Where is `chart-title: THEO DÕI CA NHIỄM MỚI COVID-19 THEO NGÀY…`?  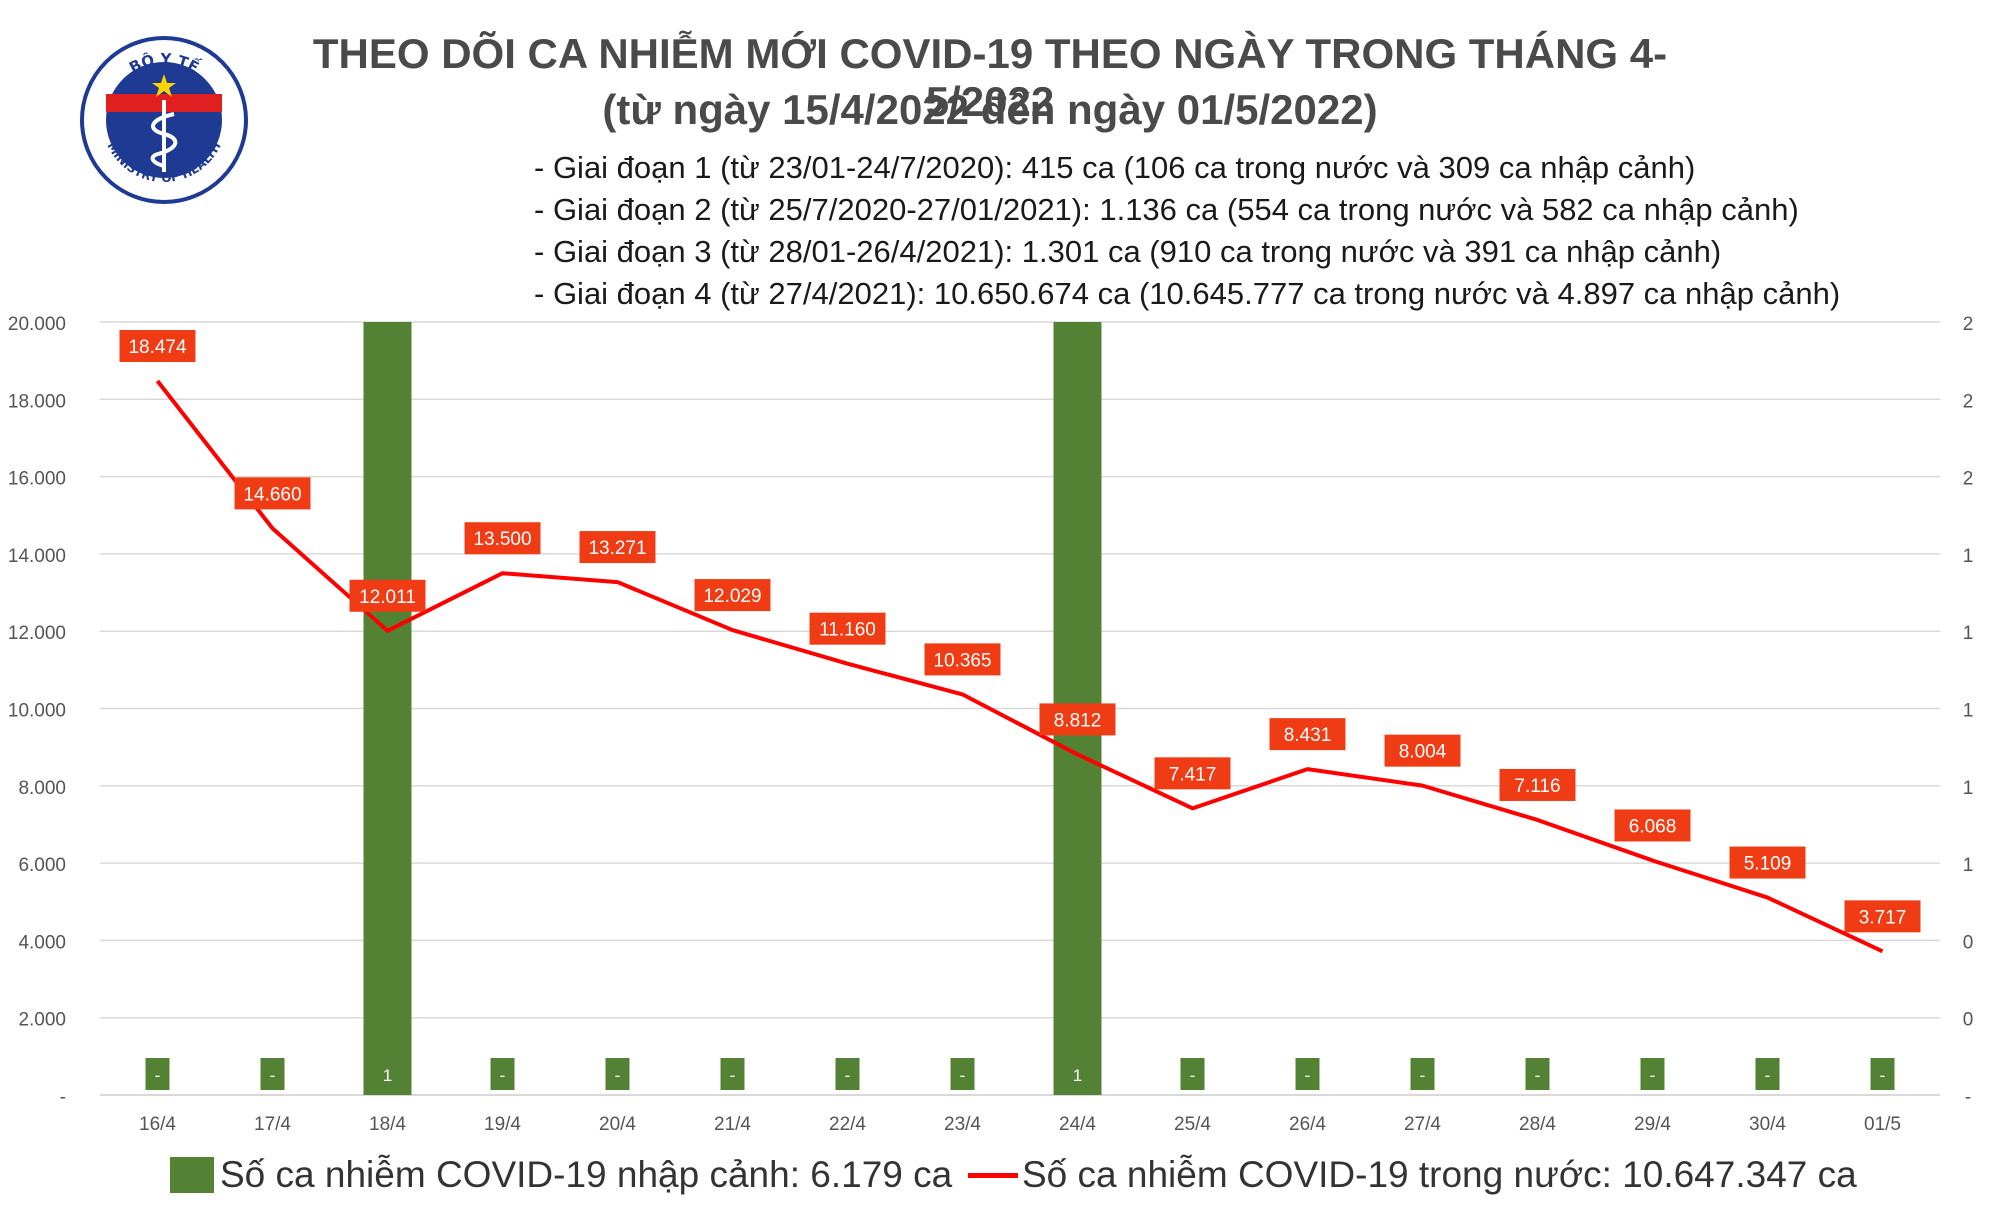
chart-title: THEO DÕI CA NHIỄM MỚI COVID-19 THEO NGÀY… is located at coordinates (990, 77).